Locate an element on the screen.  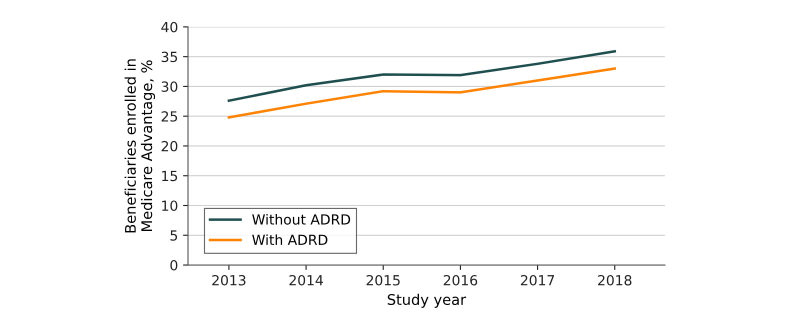
x-tick-label: 2014 is located at coordinates (306, 280).